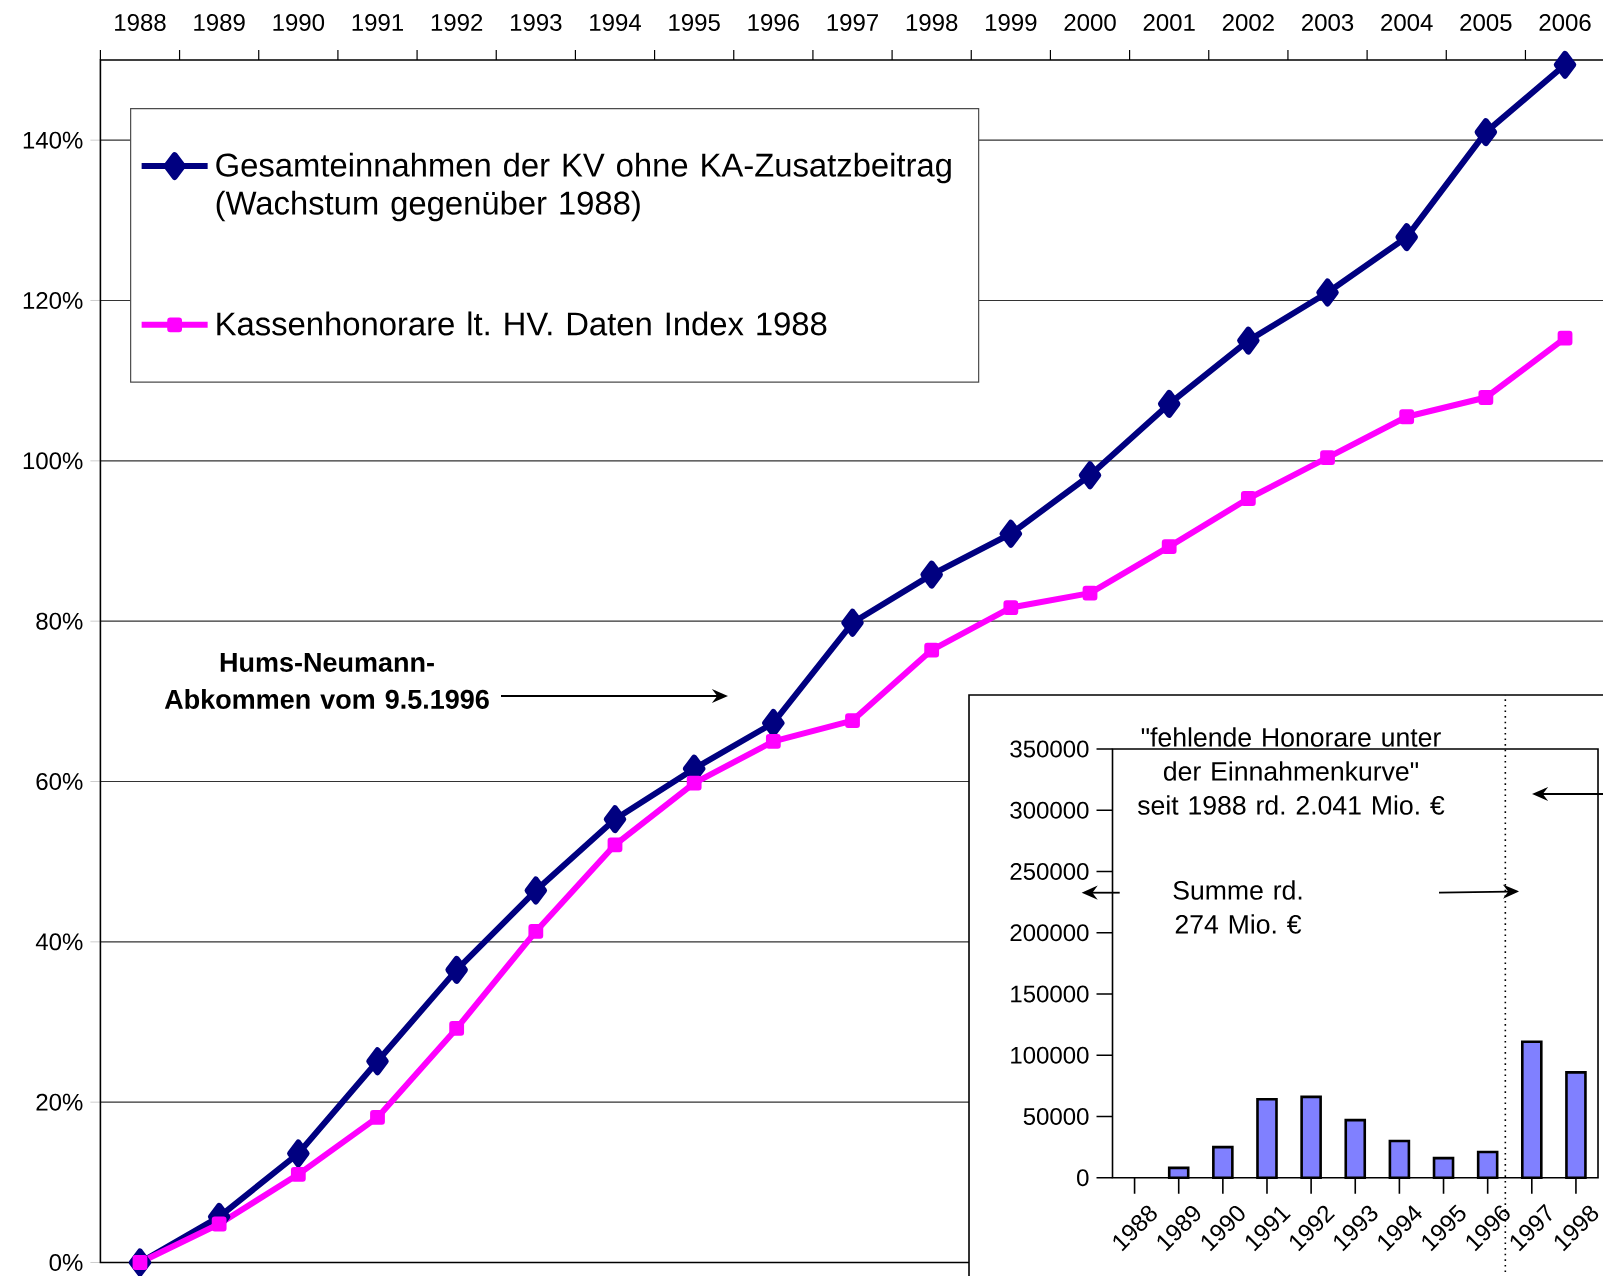 The height and width of the screenshot is (1276, 1603). What do you see at coordinates (299, 22) in the screenshot?
I see `x-tick-label: 1990` at bounding box center [299, 22].